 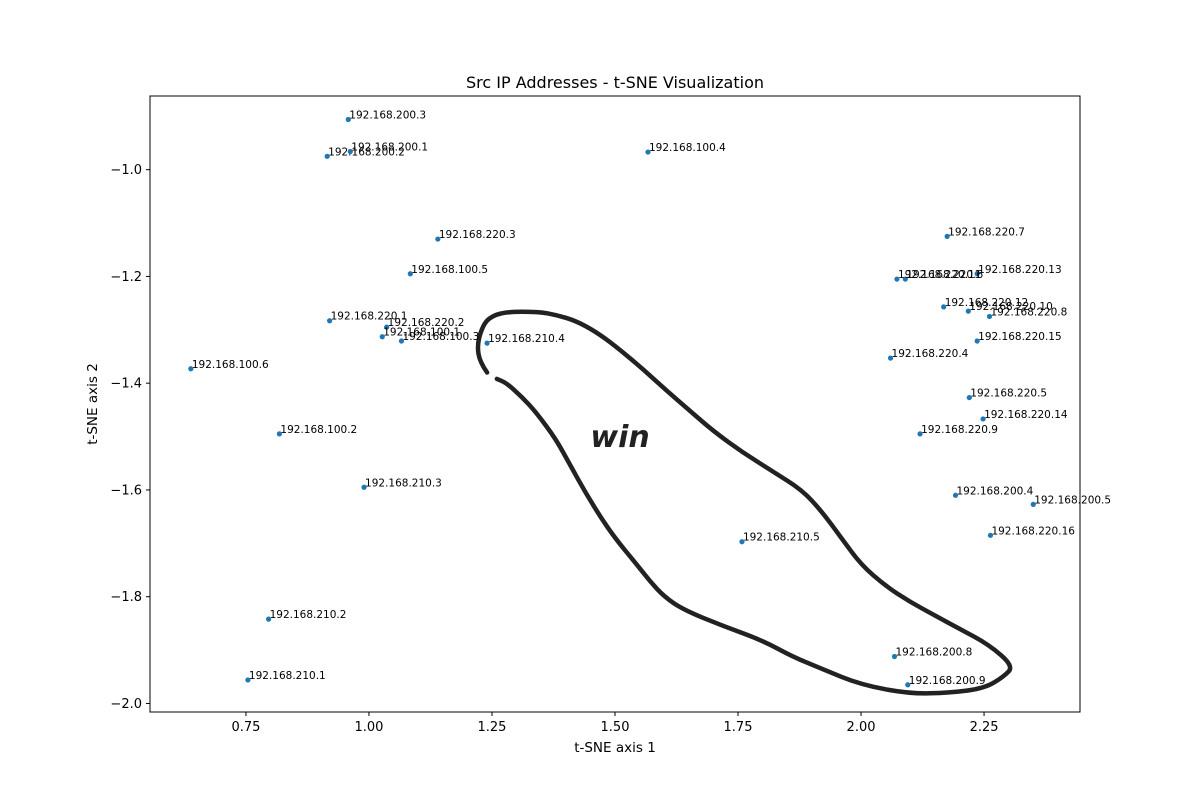 What do you see at coordinates (861, 727) in the screenshot?
I see `x-tick-label: 2.00` at bounding box center [861, 727].